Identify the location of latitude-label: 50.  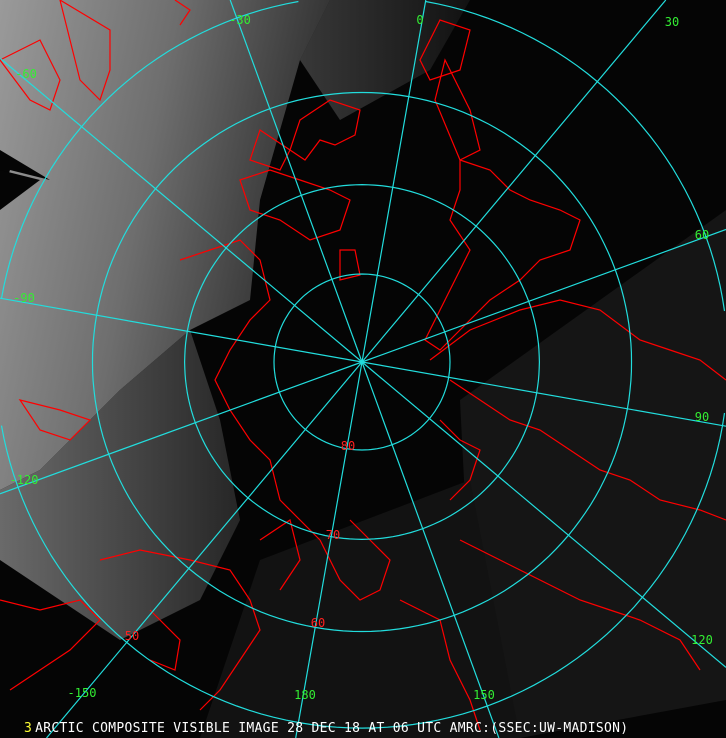
(132, 636).